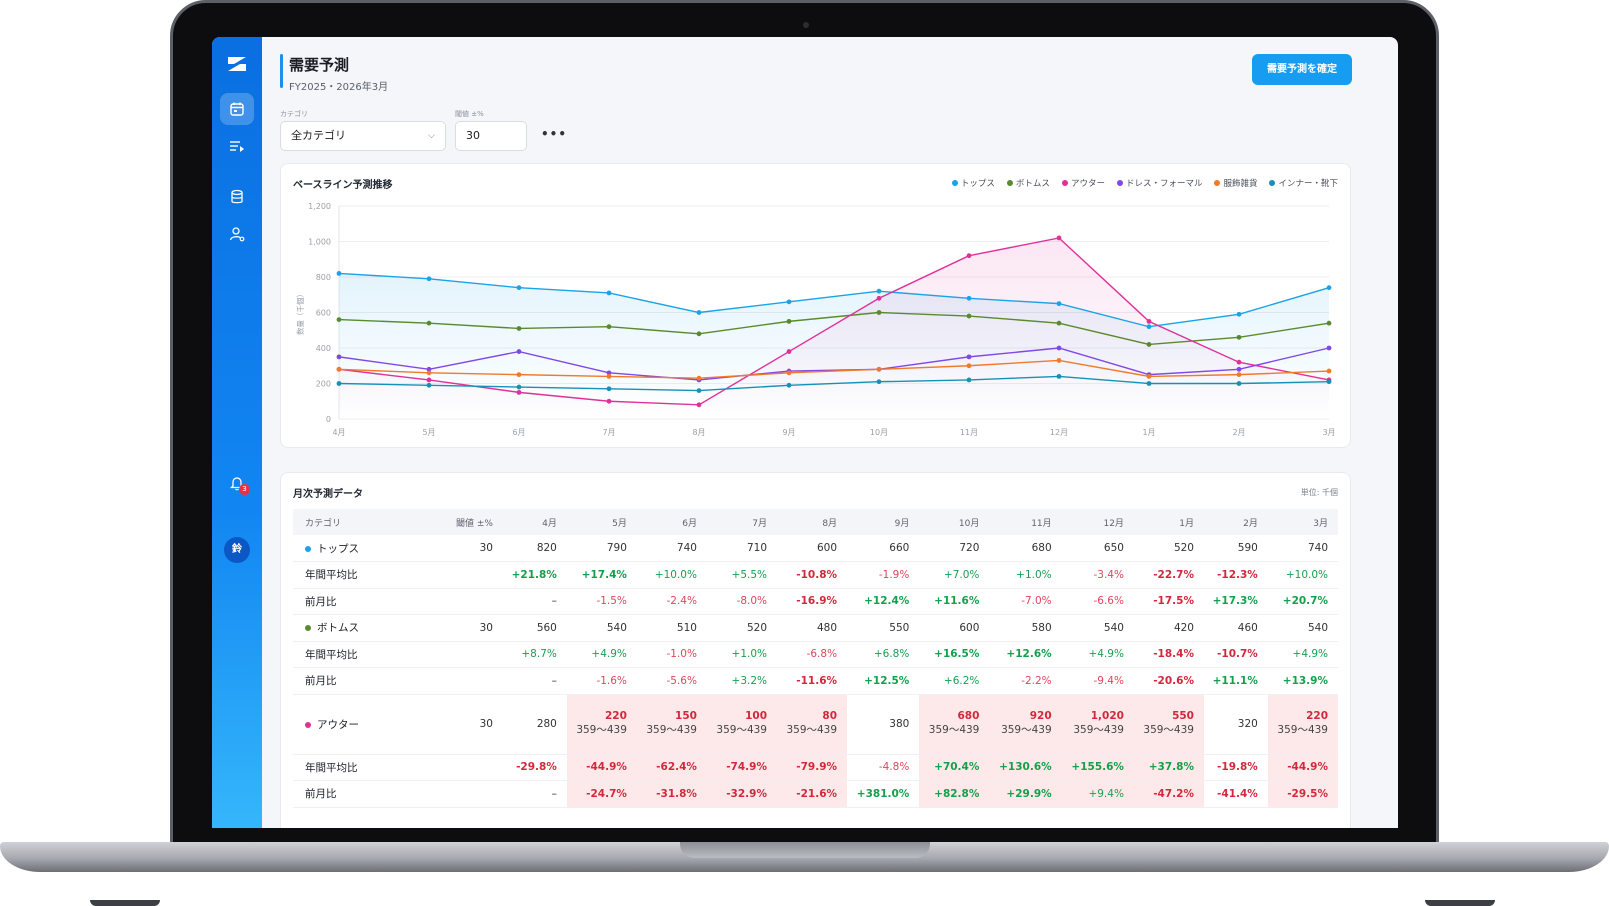 This screenshot has height=906, width=1609. Describe the element at coordinates (1235, 767) in the screenshot. I see `value-cell: -19.8%` at that location.